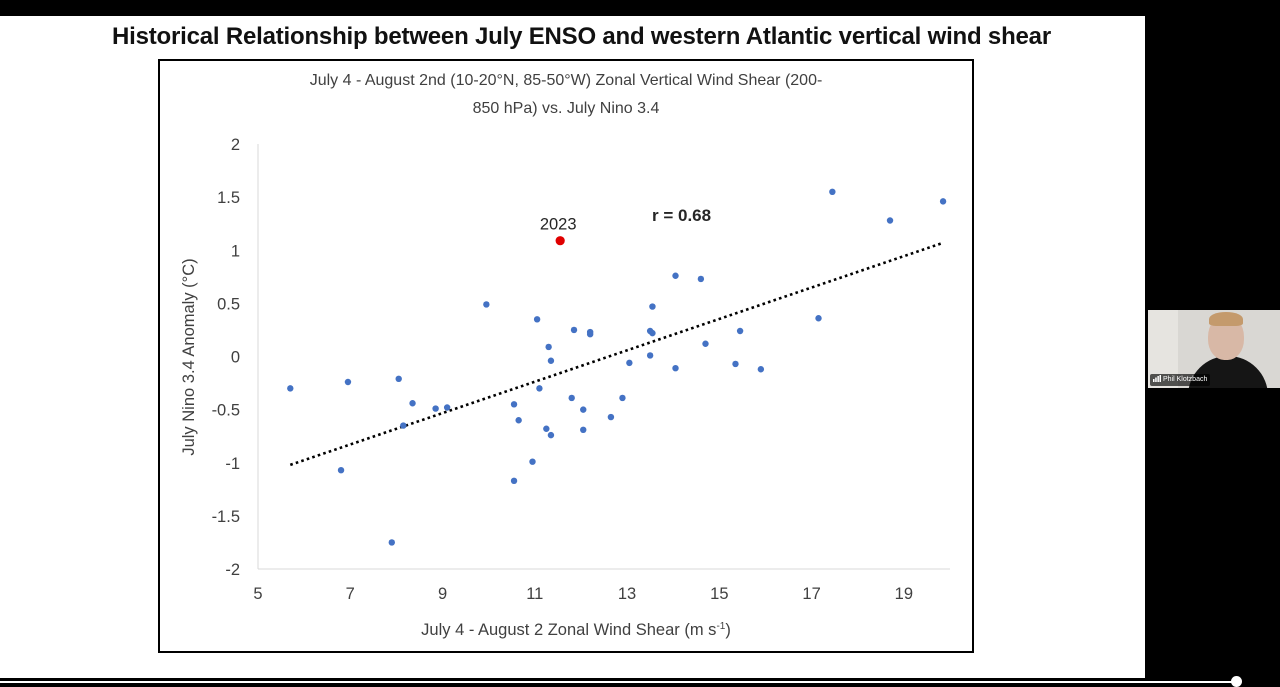  What do you see at coordinates (534, 594) in the screenshot?
I see `x-tick-label: 11` at bounding box center [534, 594].